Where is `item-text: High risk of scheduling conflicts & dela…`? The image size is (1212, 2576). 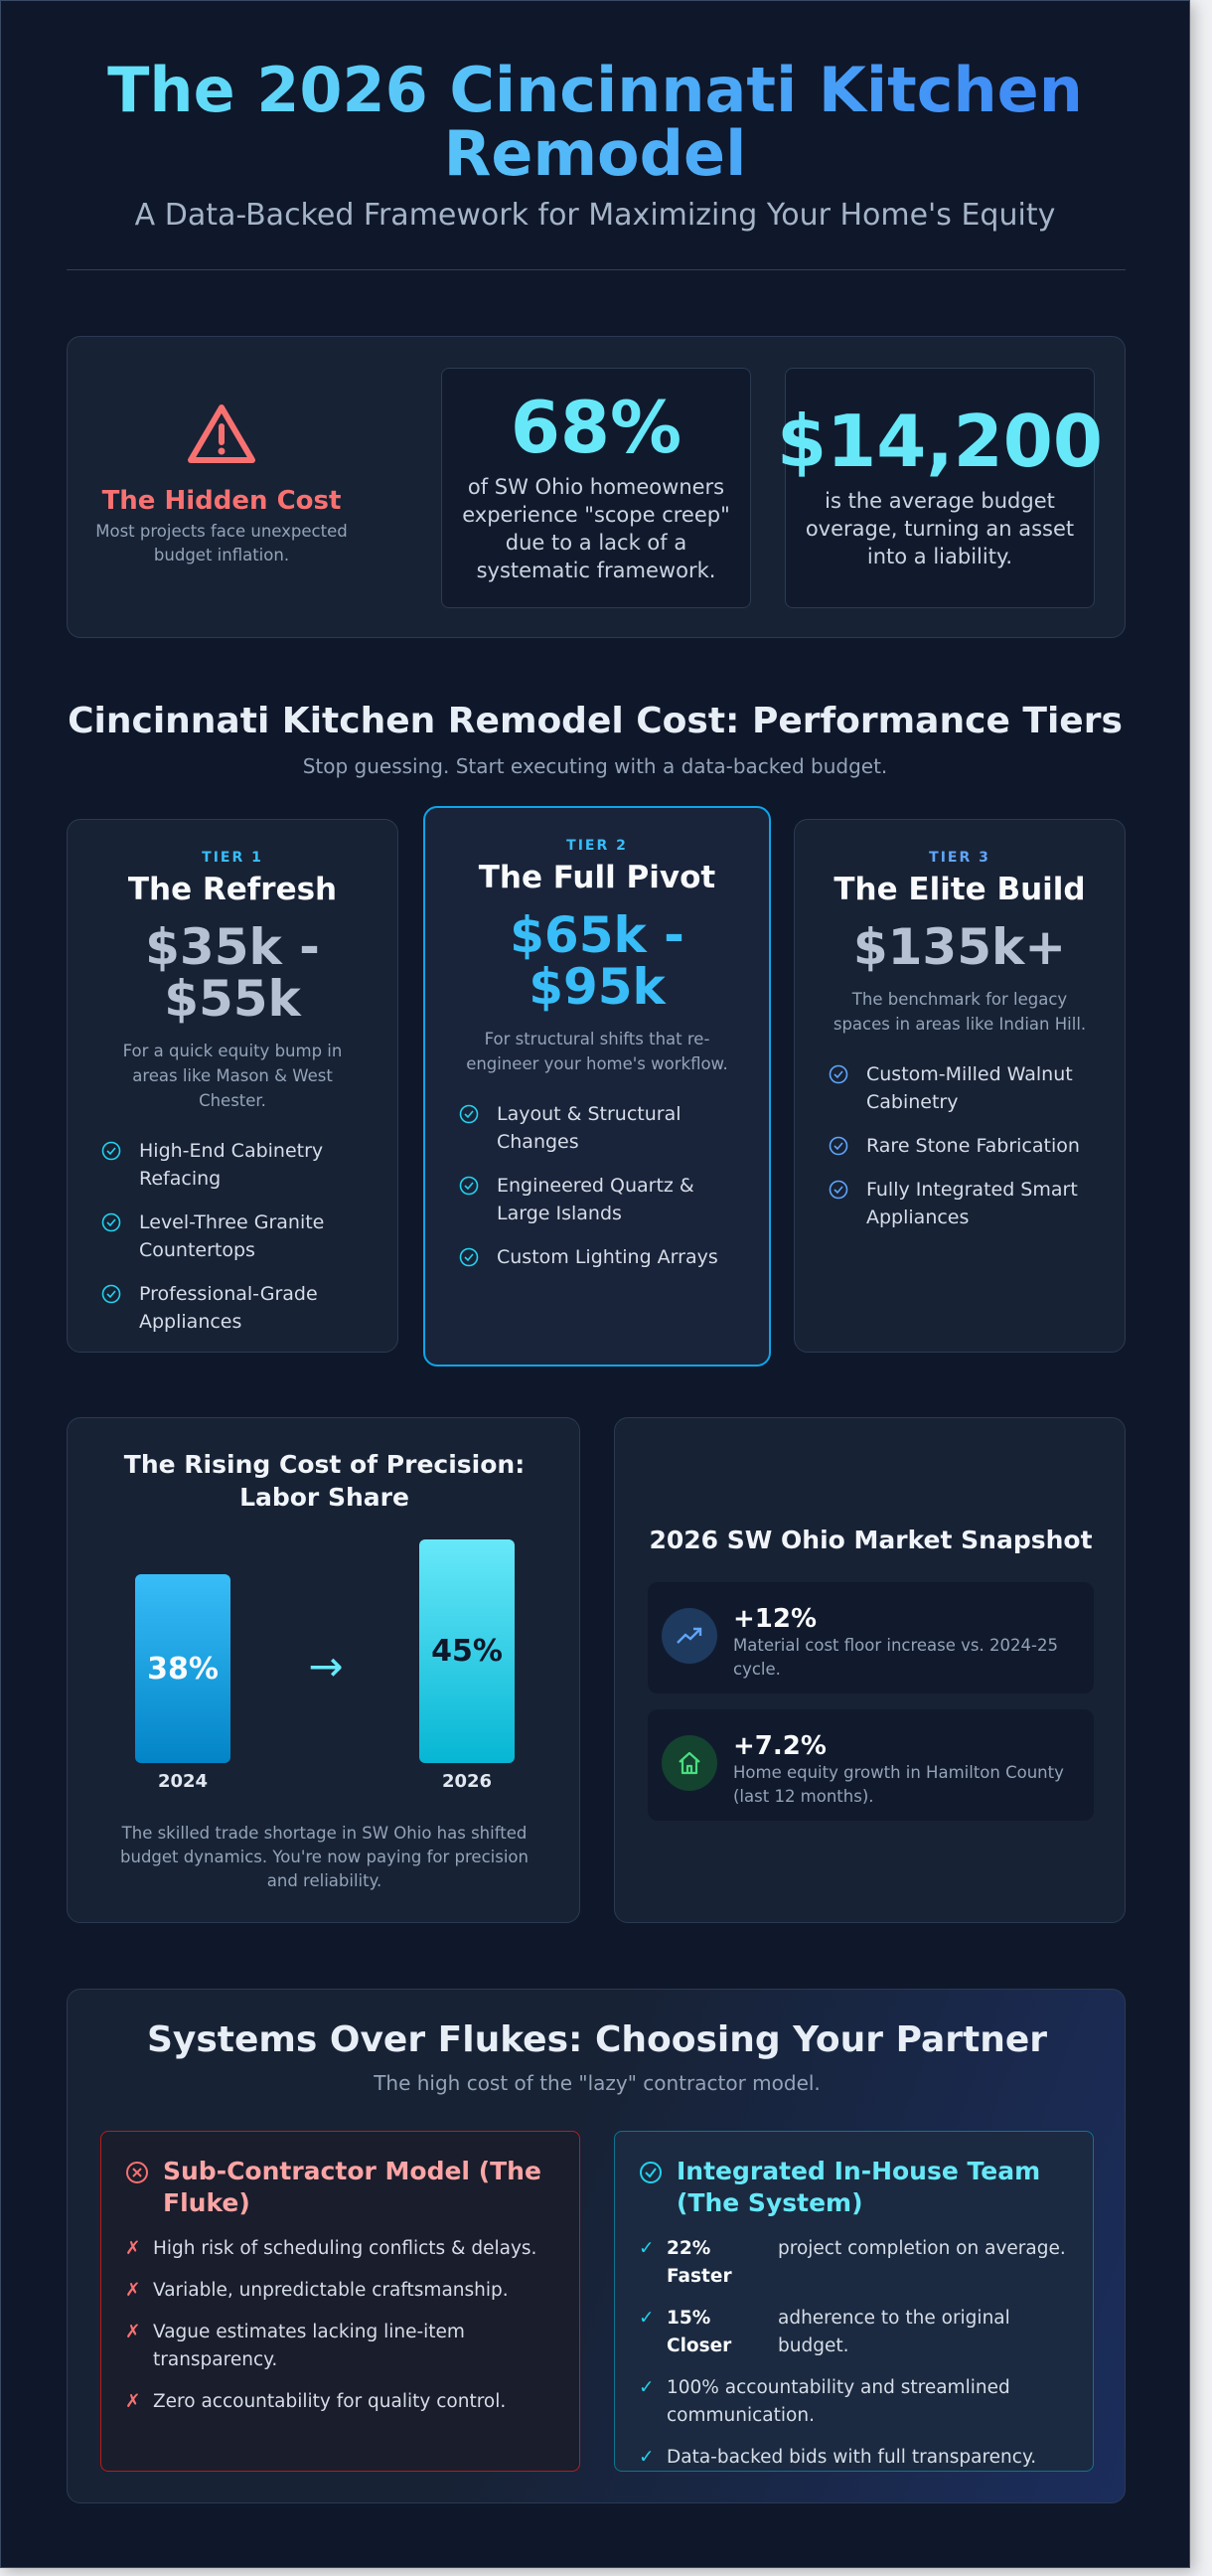
item-text: High risk of scheduling conflicts & dela… is located at coordinates (345, 2248).